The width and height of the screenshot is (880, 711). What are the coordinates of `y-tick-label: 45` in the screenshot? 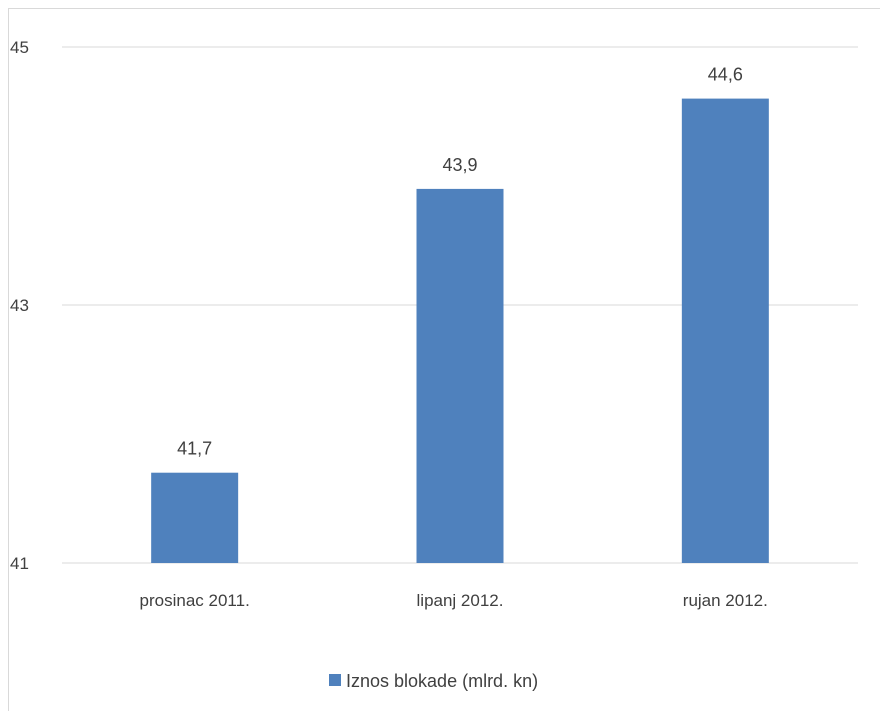 It's located at (19, 47).